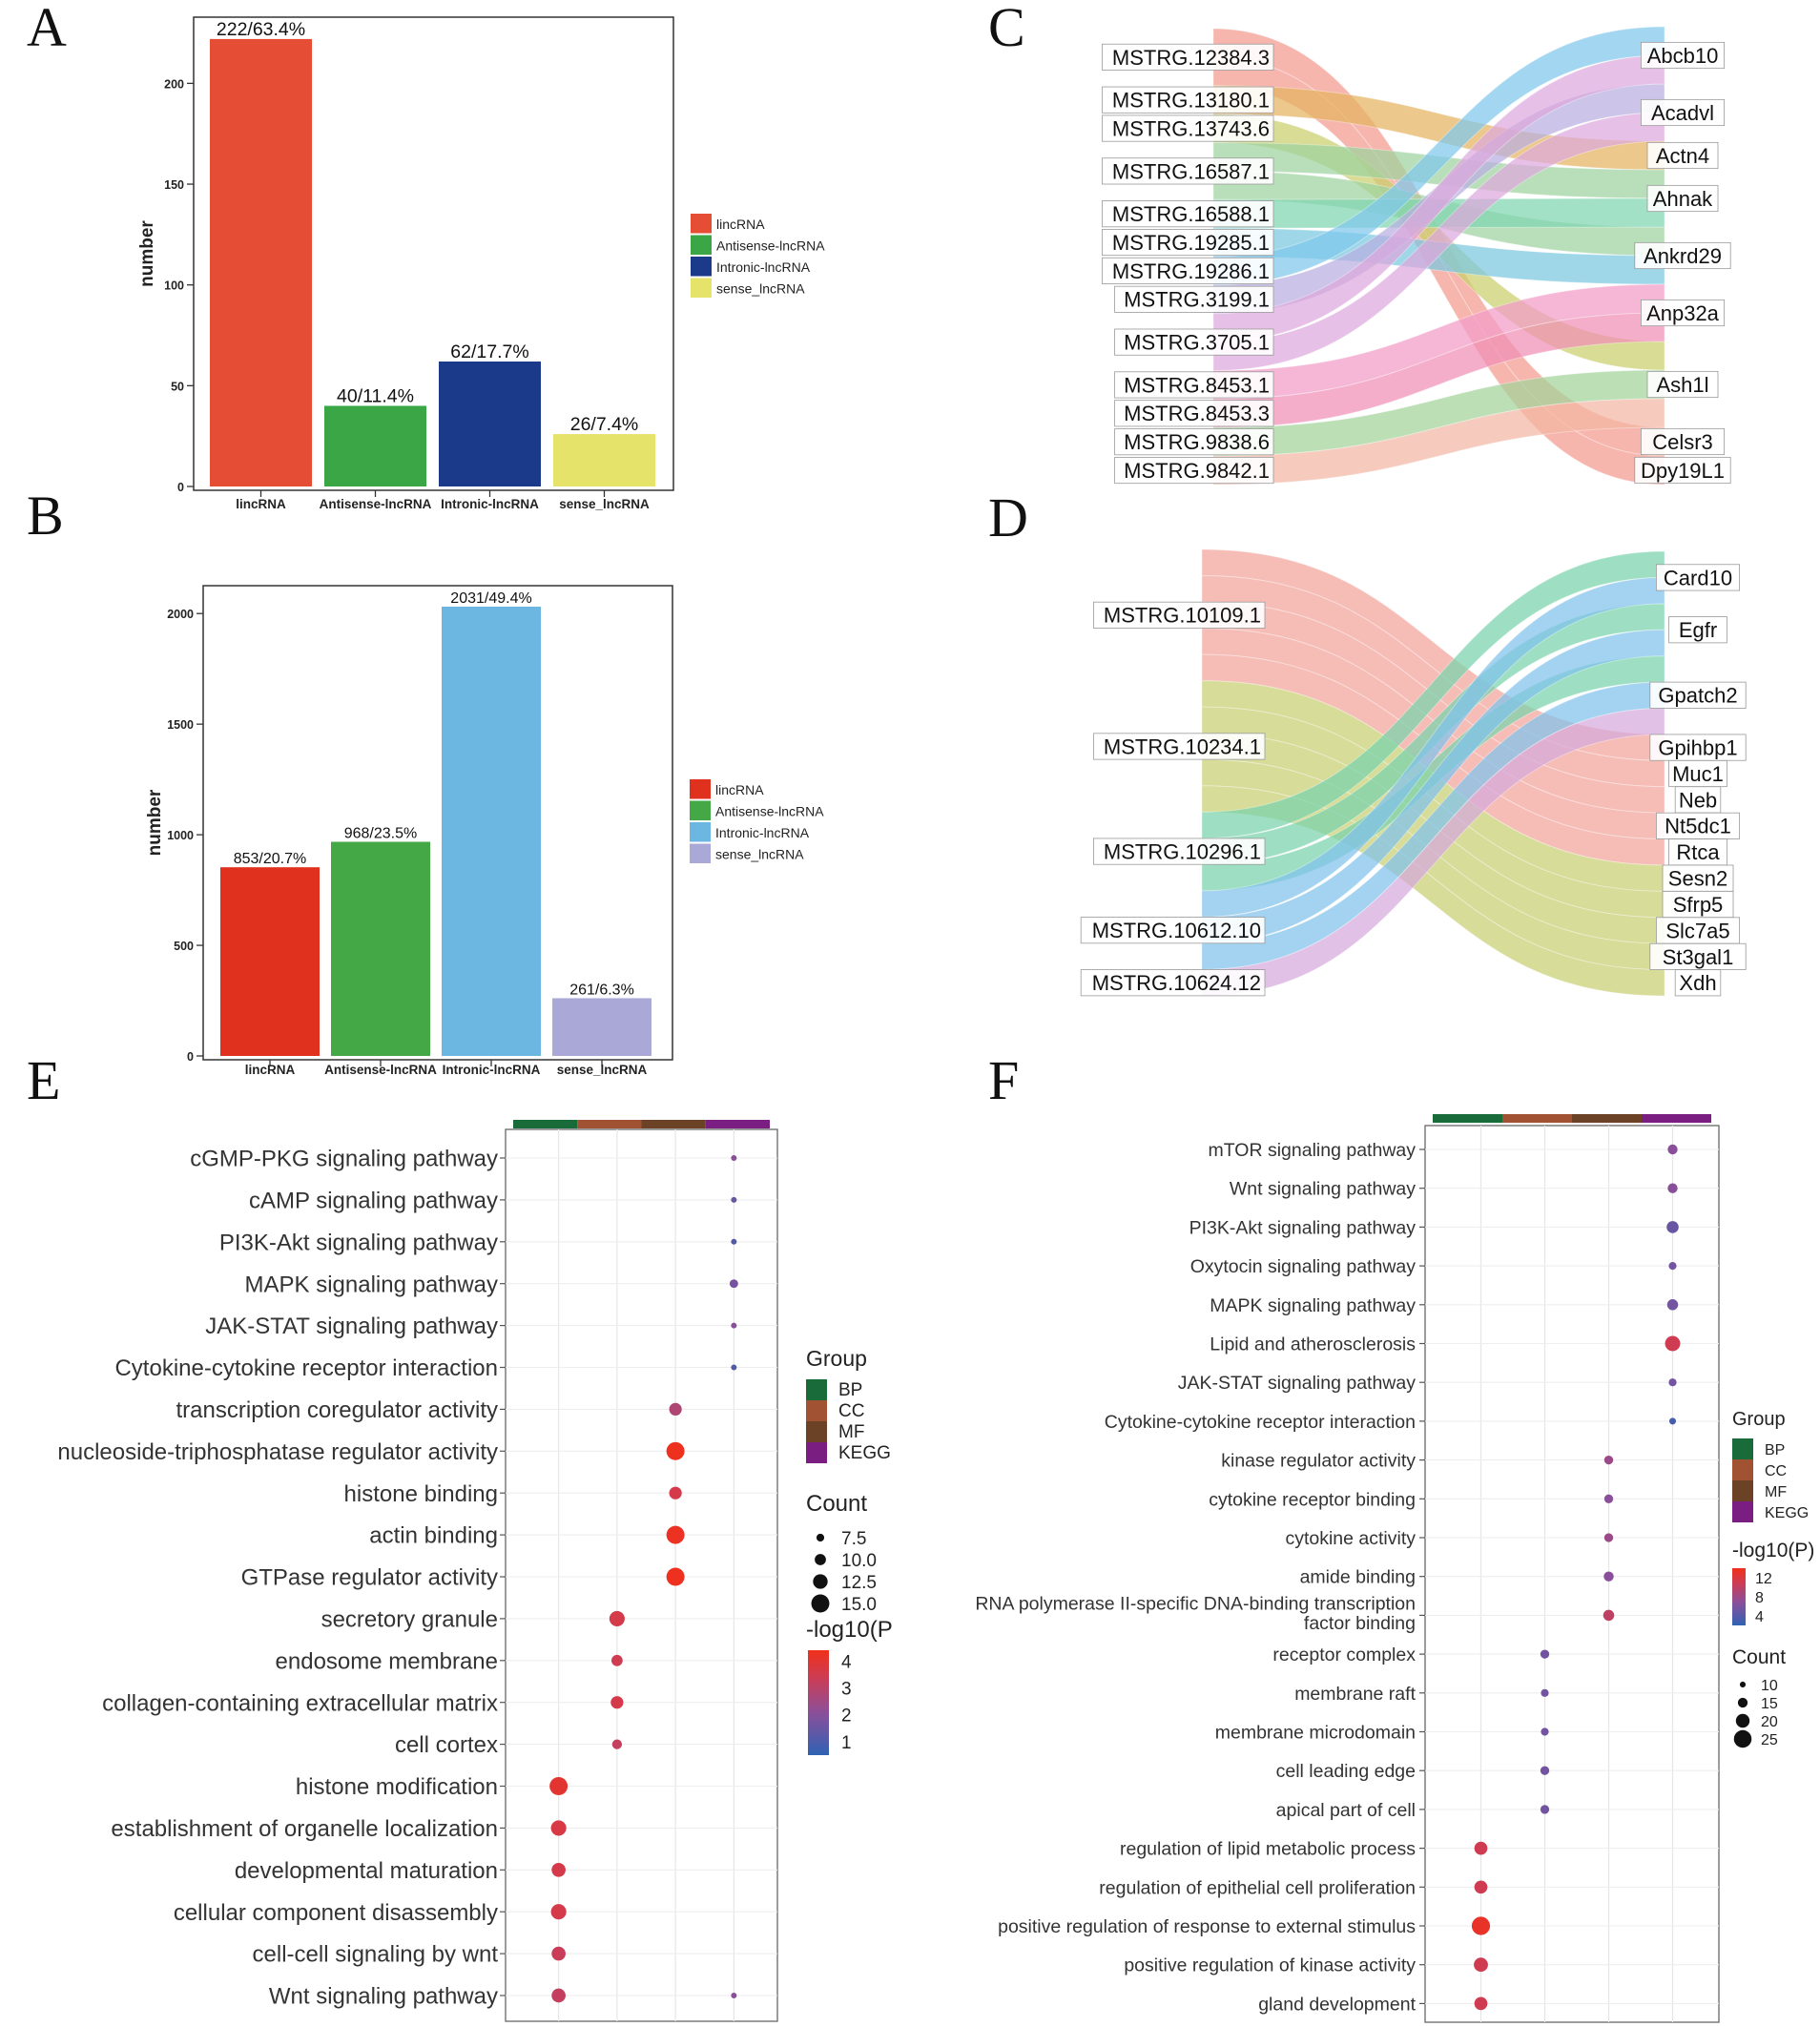  What do you see at coordinates (1197, 471) in the screenshot?
I see `left-node-mstrg-9842-1: MSTRG.9842.1` at bounding box center [1197, 471].